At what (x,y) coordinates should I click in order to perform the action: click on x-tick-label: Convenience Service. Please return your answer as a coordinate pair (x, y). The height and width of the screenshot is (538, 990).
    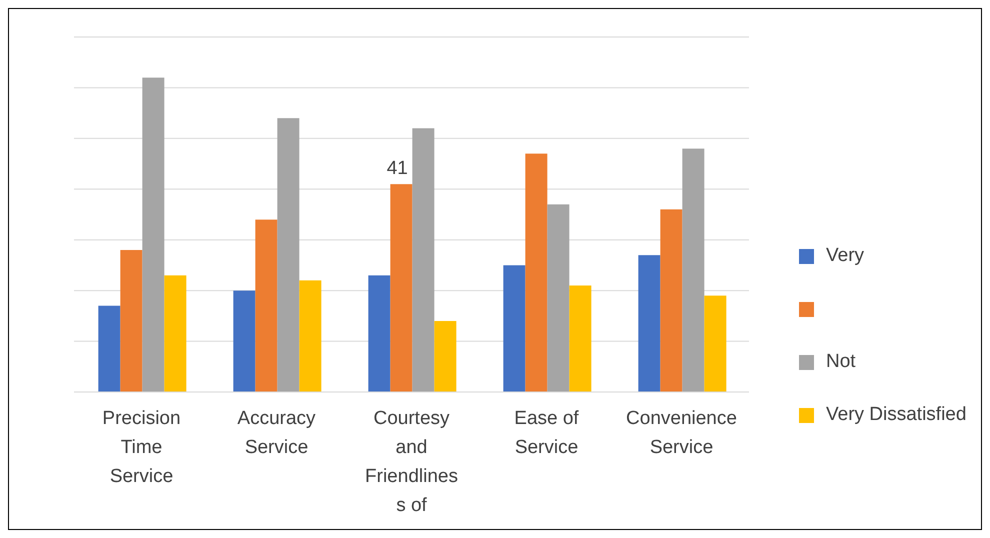
    Looking at the image, I should click on (681, 433).